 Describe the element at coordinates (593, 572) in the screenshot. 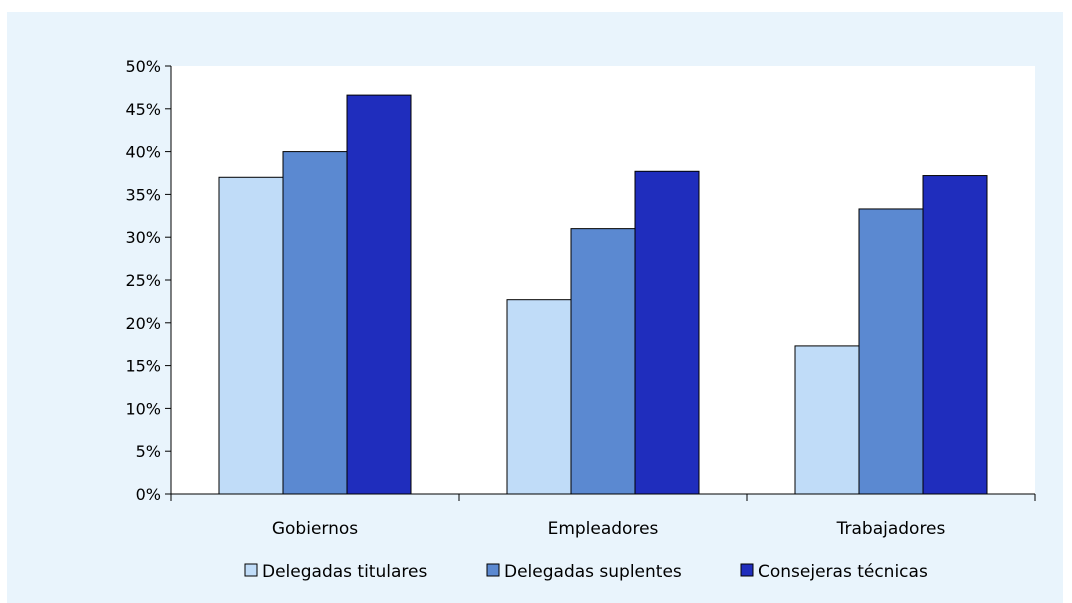

I see `legend-label-2: Delegadas suplentes` at that location.